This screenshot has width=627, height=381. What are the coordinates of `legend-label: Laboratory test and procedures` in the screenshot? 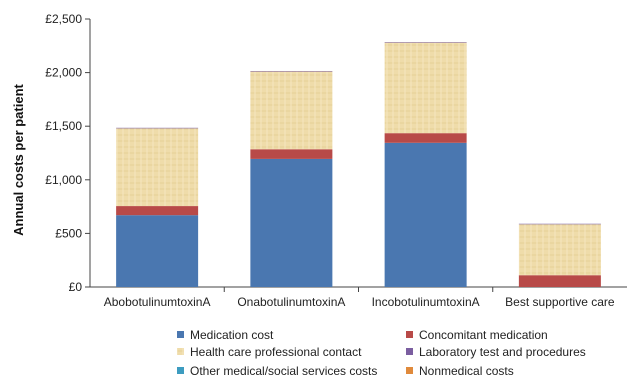 It's located at (502, 352).